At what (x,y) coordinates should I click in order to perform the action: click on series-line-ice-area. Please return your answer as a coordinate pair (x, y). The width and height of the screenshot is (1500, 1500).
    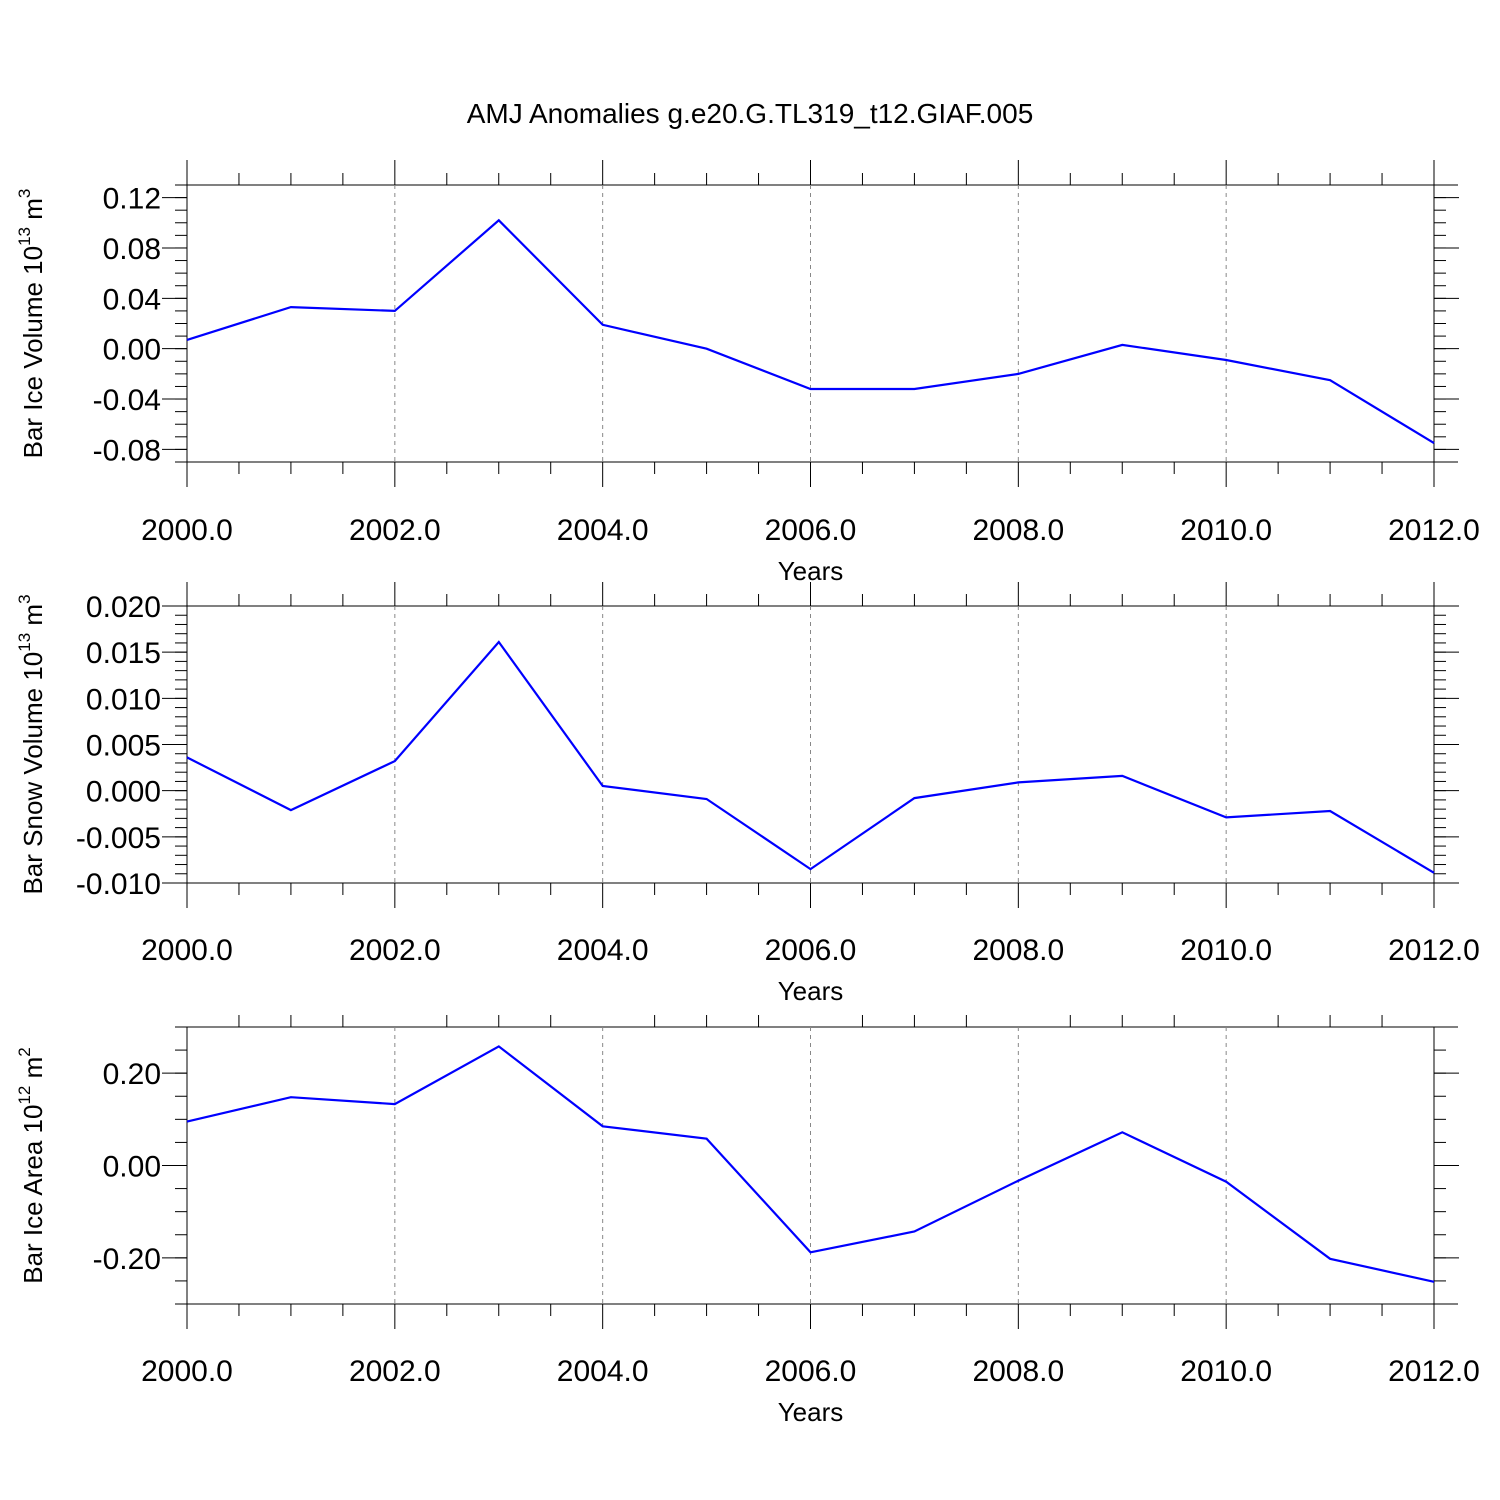
    Looking at the image, I should click on (810, 1164).